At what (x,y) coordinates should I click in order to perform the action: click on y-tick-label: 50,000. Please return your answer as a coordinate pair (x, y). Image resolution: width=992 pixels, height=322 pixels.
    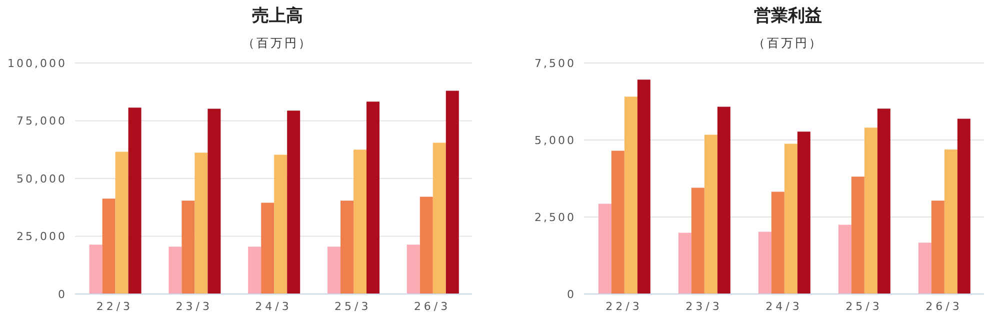
    Looking at the image, I should click on (41, 179).